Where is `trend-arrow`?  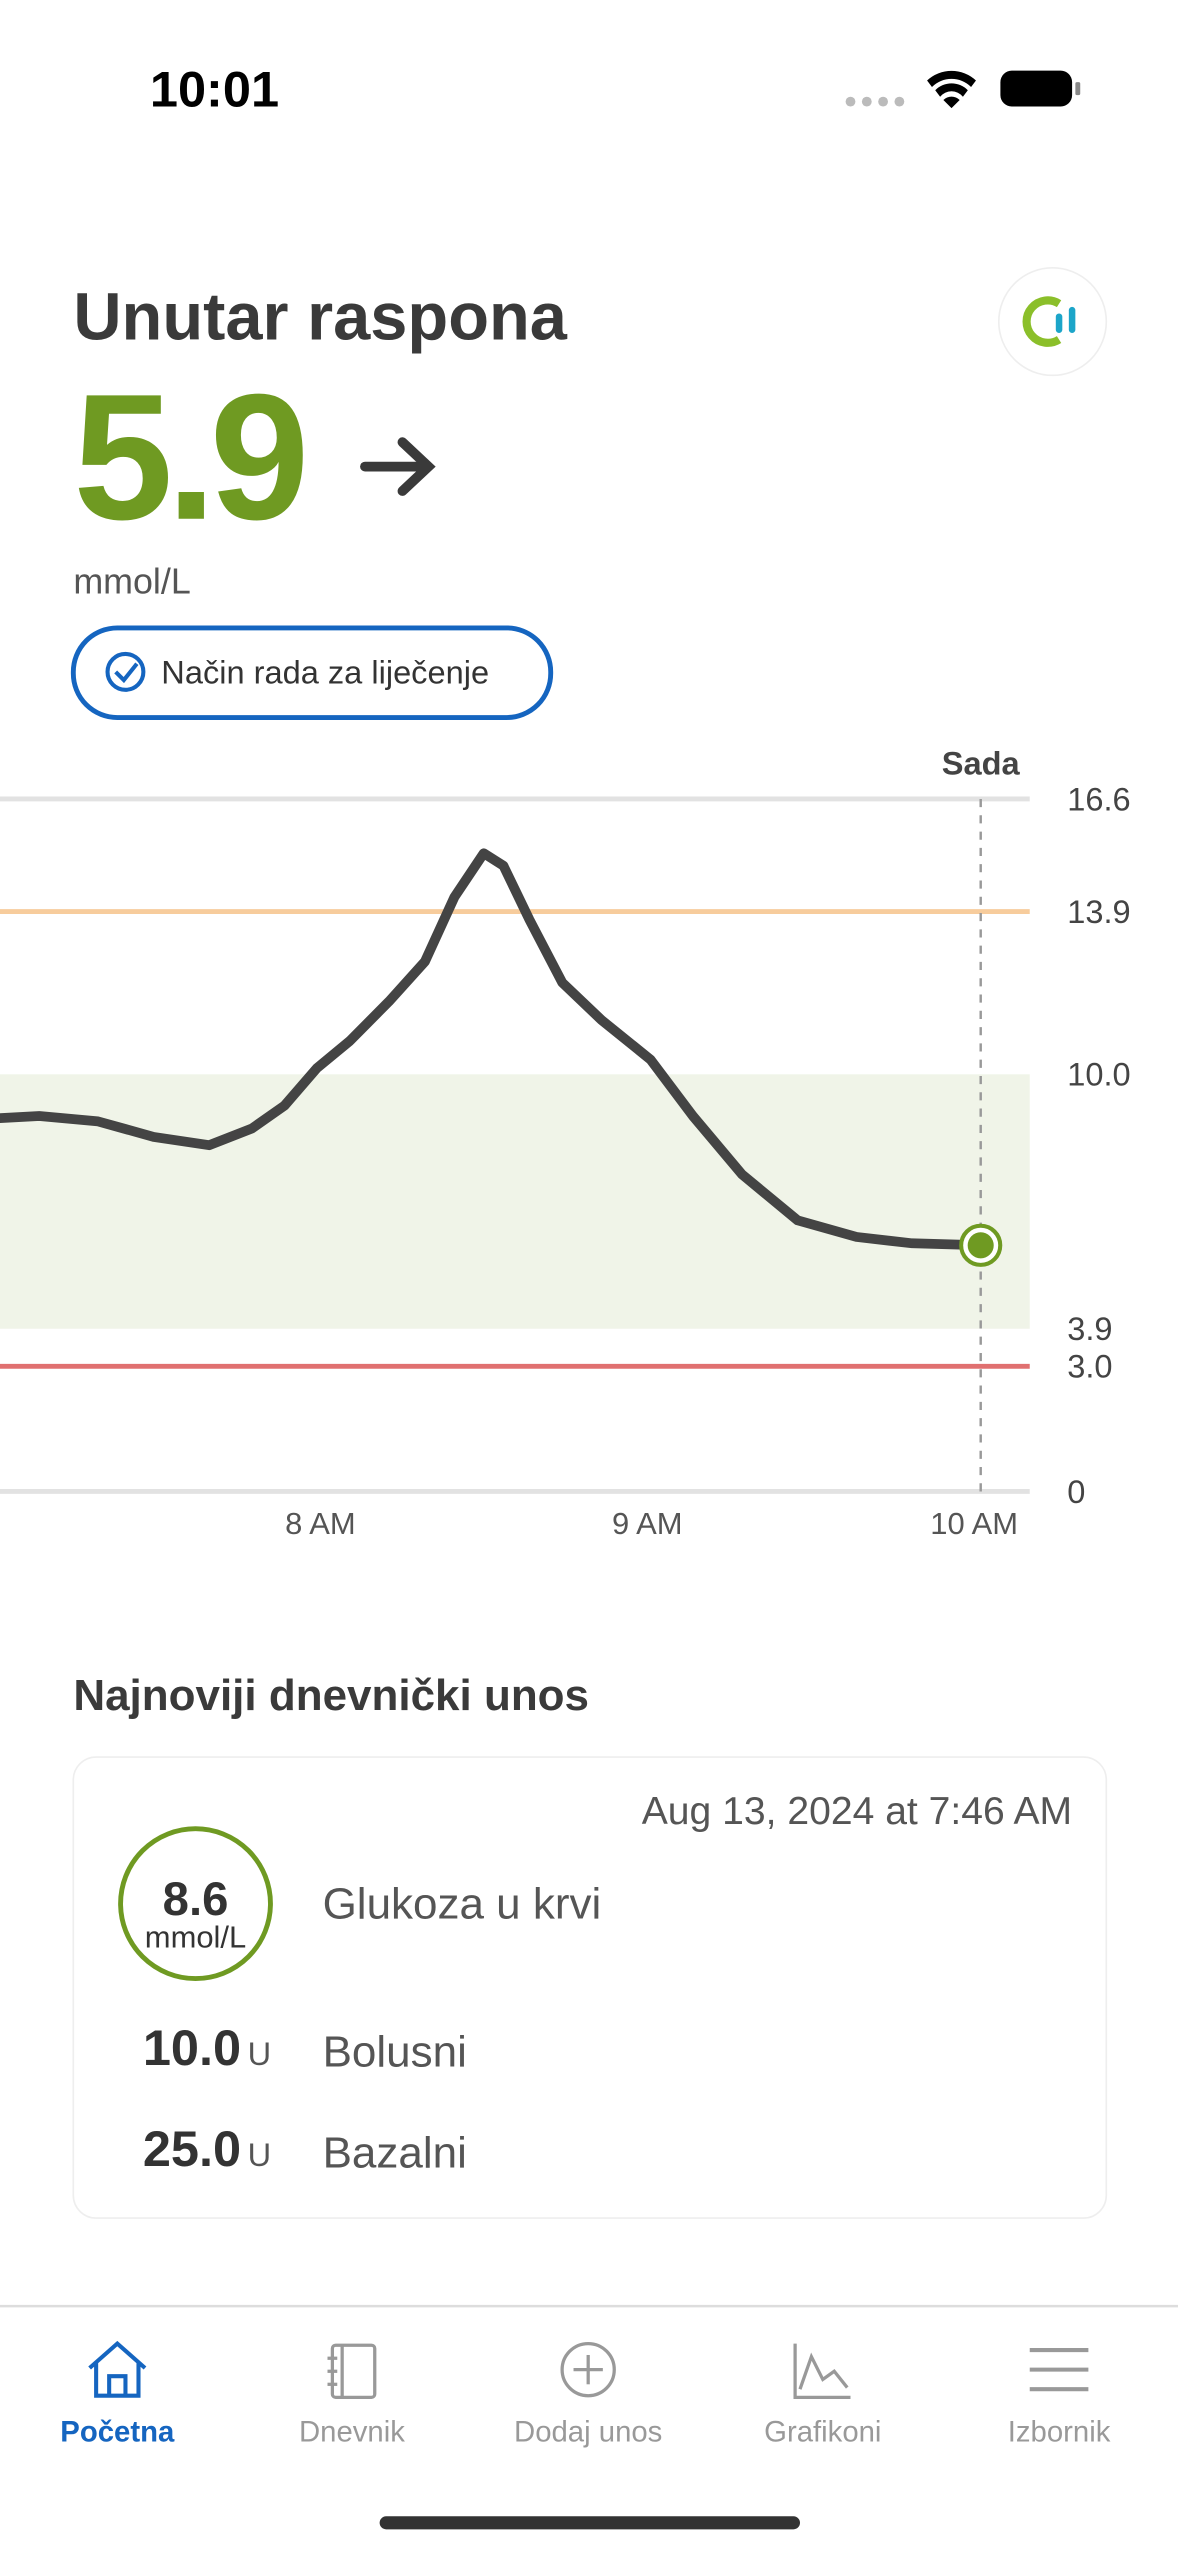 trend-arrow is located at coordinates (398, 466).